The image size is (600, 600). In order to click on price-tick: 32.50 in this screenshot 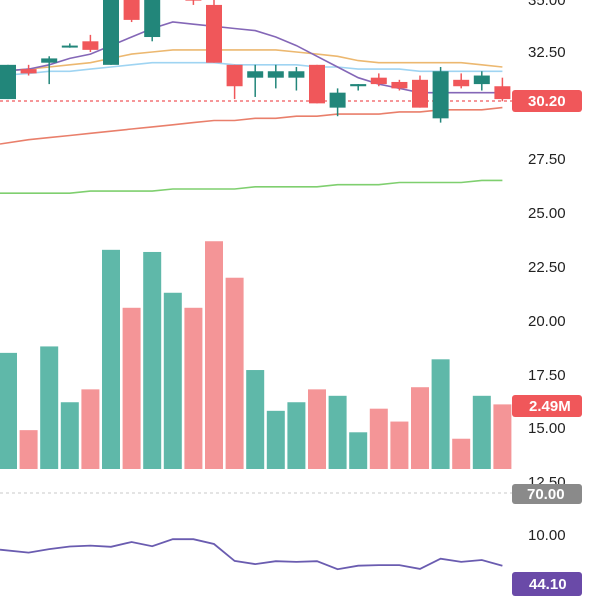, I will do `click(547, 52)`.